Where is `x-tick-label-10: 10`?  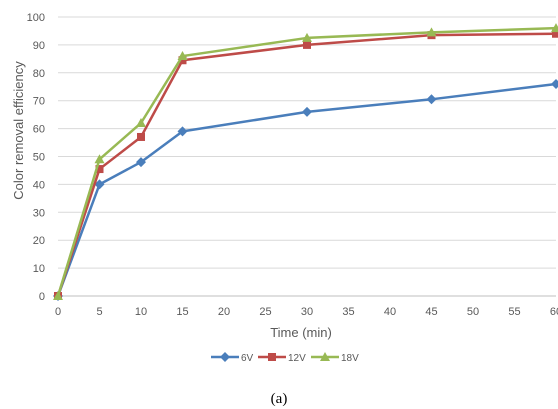
x-tick-label-10: 10 is located at coordinates (141, 312).